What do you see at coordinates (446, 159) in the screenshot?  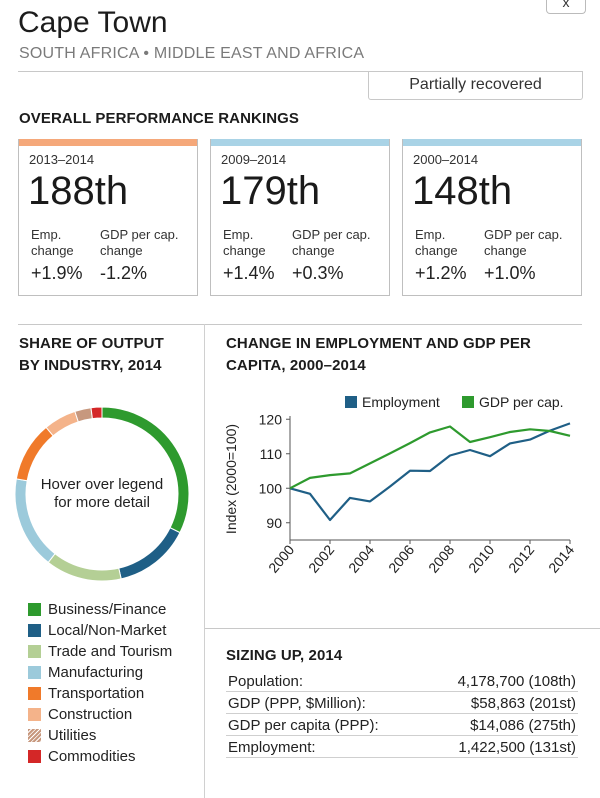 I see `ranking-period: 2000–2014` at bounding box center [446, 159].